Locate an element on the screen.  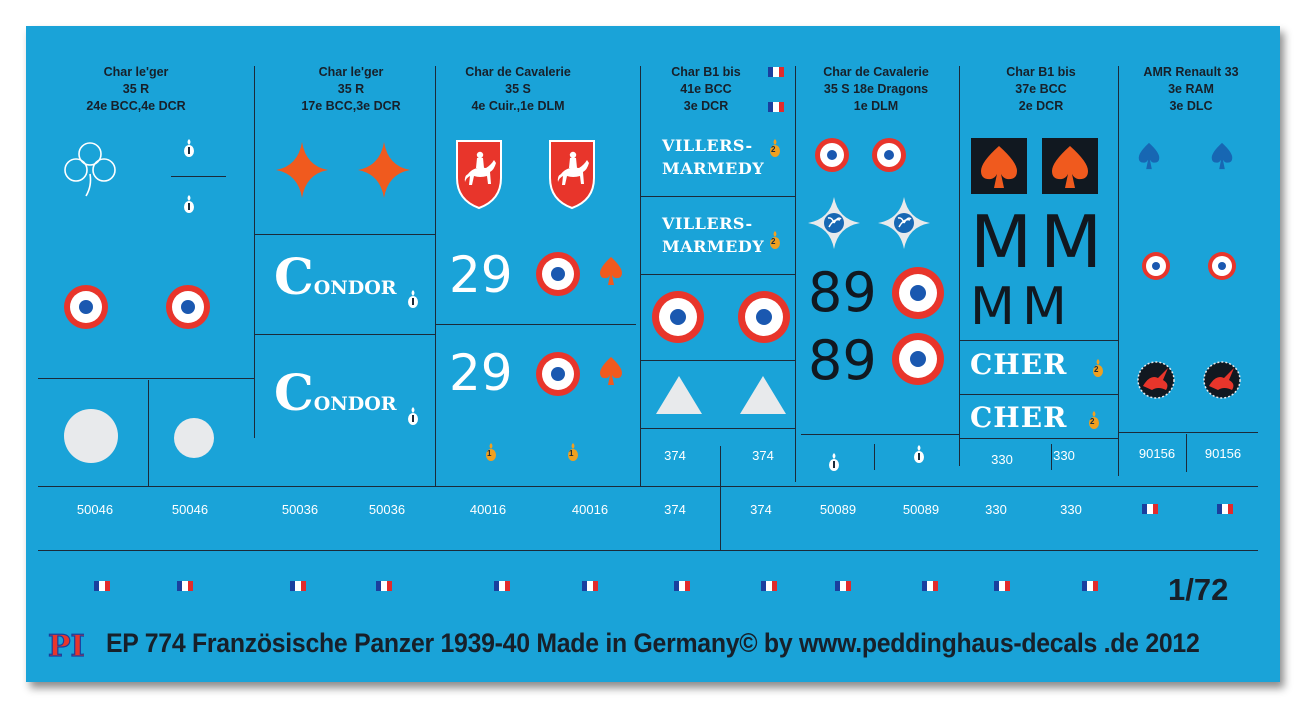
name-line: VILLERS- is located at coordinates (707, 145).